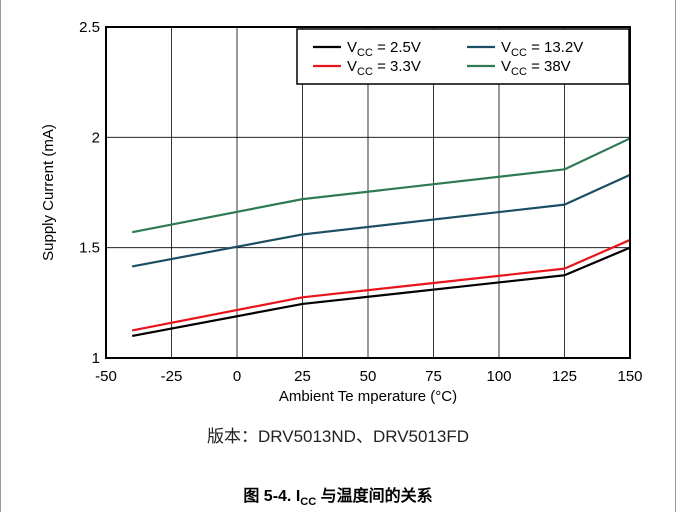  Describe the element at coordinates (542, 49) in the screenshot. I see `legend-label: VCC = 13.2V` at that location.